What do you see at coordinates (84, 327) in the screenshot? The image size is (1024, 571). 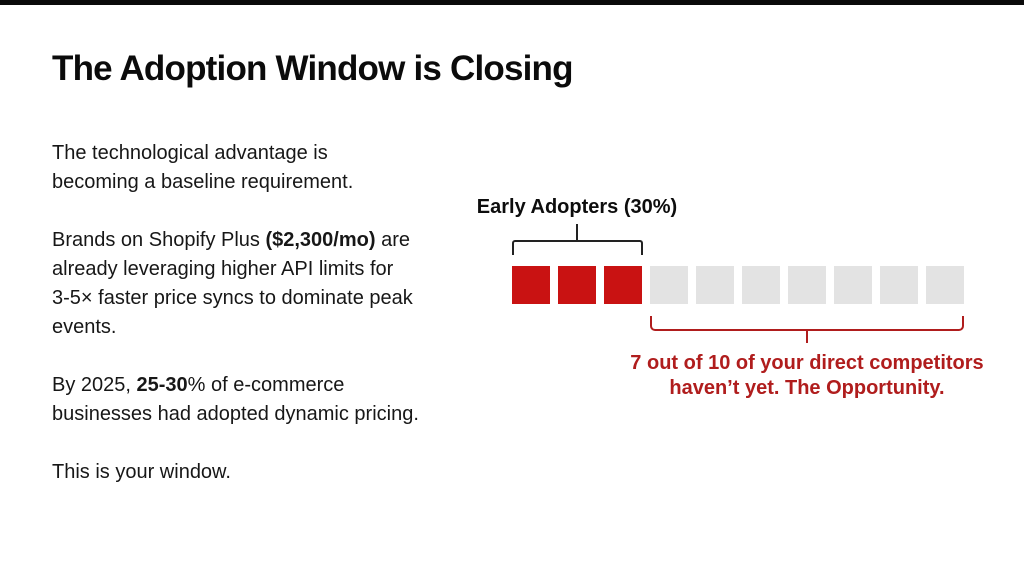 I see `text-line: events.` at bounding box center [84, 327].